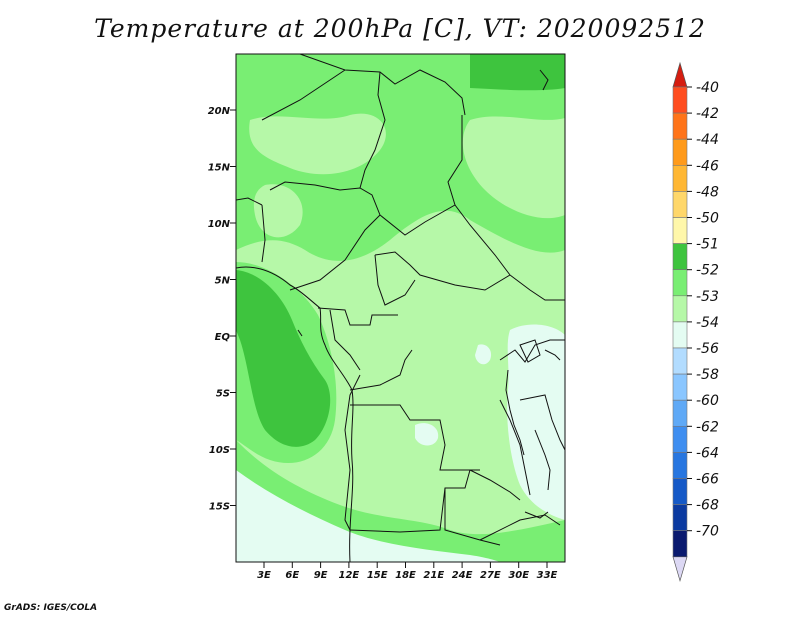 The image size is (800, 618). Describe the element at coordinates (51, 608) in the screenshot. I see `credit-text: GrADS: IGES/COLA` at that location.